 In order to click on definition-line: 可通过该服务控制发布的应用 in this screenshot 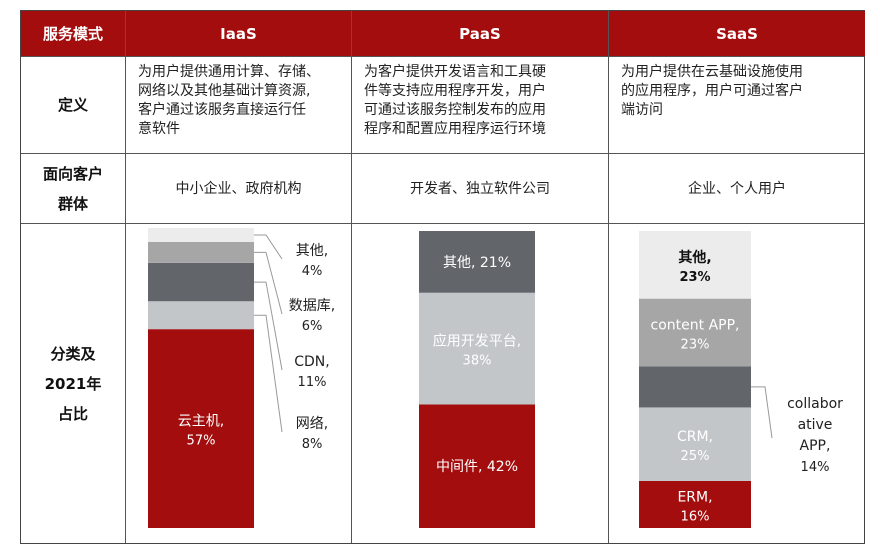, I will do `click(455, 110)`.